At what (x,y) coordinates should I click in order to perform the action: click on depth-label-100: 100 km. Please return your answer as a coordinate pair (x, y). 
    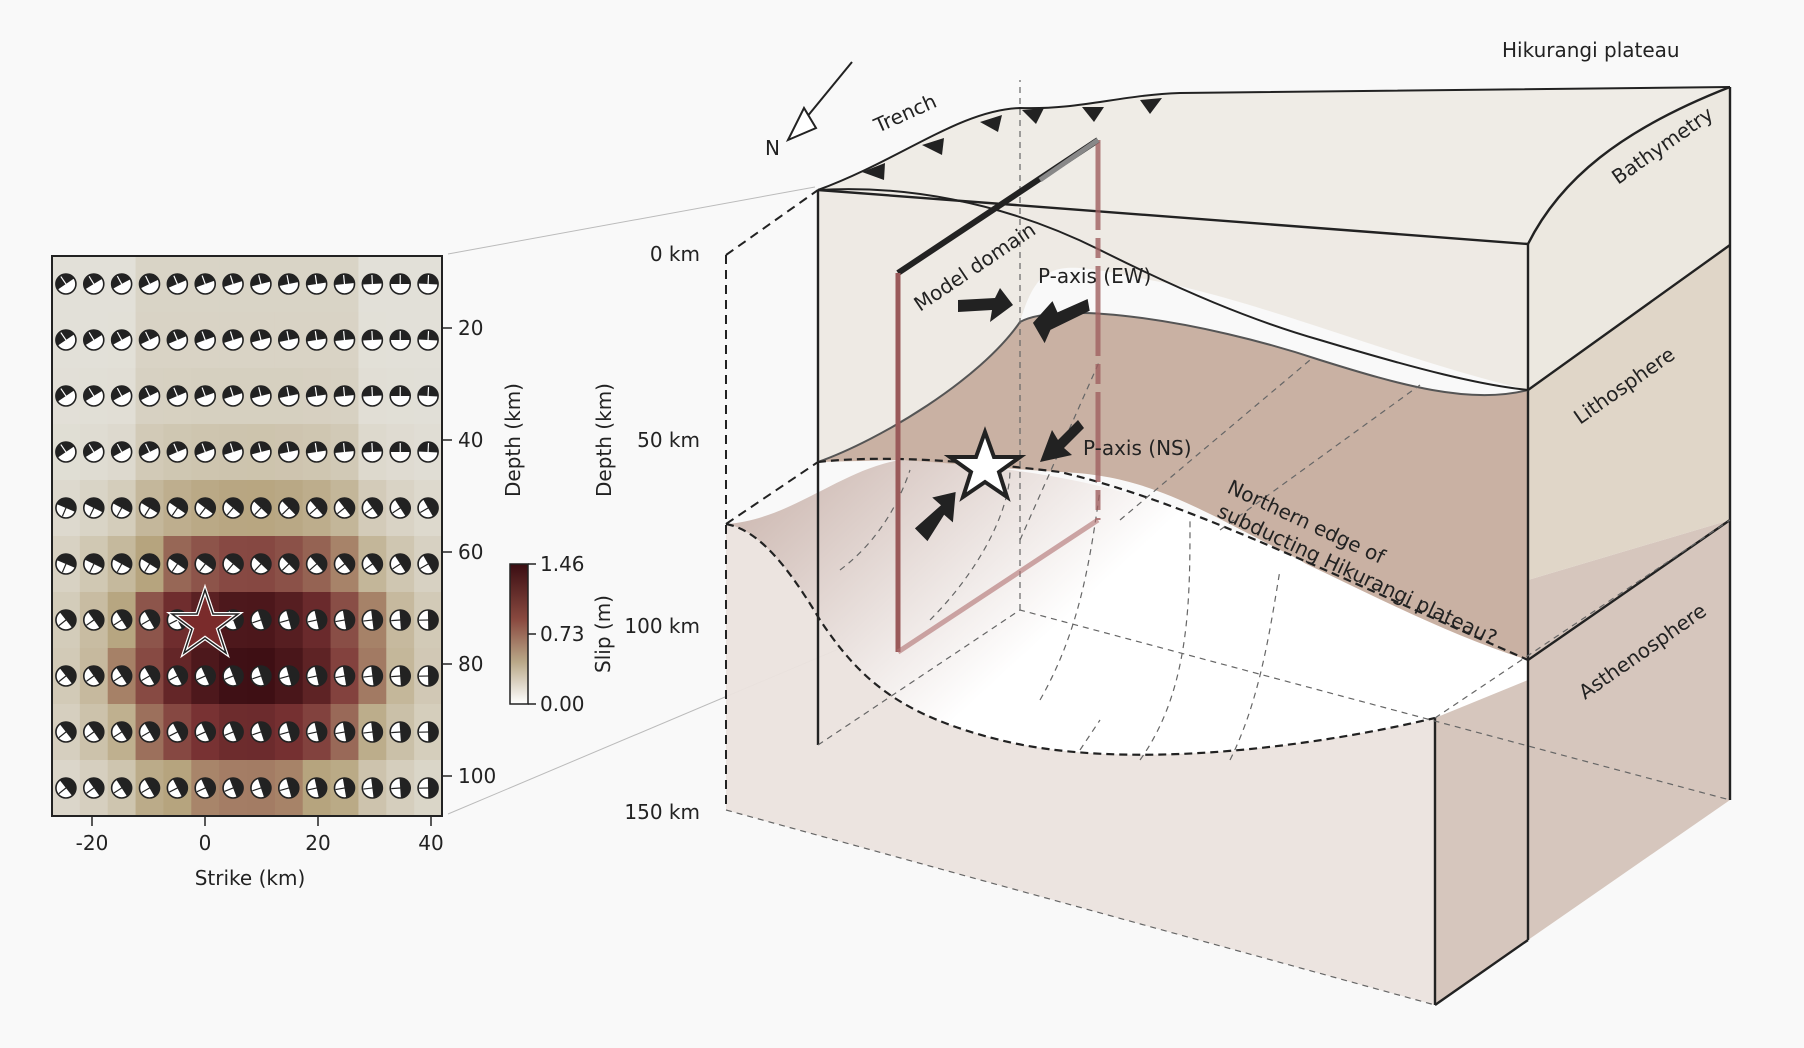
    Looking at the image, I should click on (662, 626).